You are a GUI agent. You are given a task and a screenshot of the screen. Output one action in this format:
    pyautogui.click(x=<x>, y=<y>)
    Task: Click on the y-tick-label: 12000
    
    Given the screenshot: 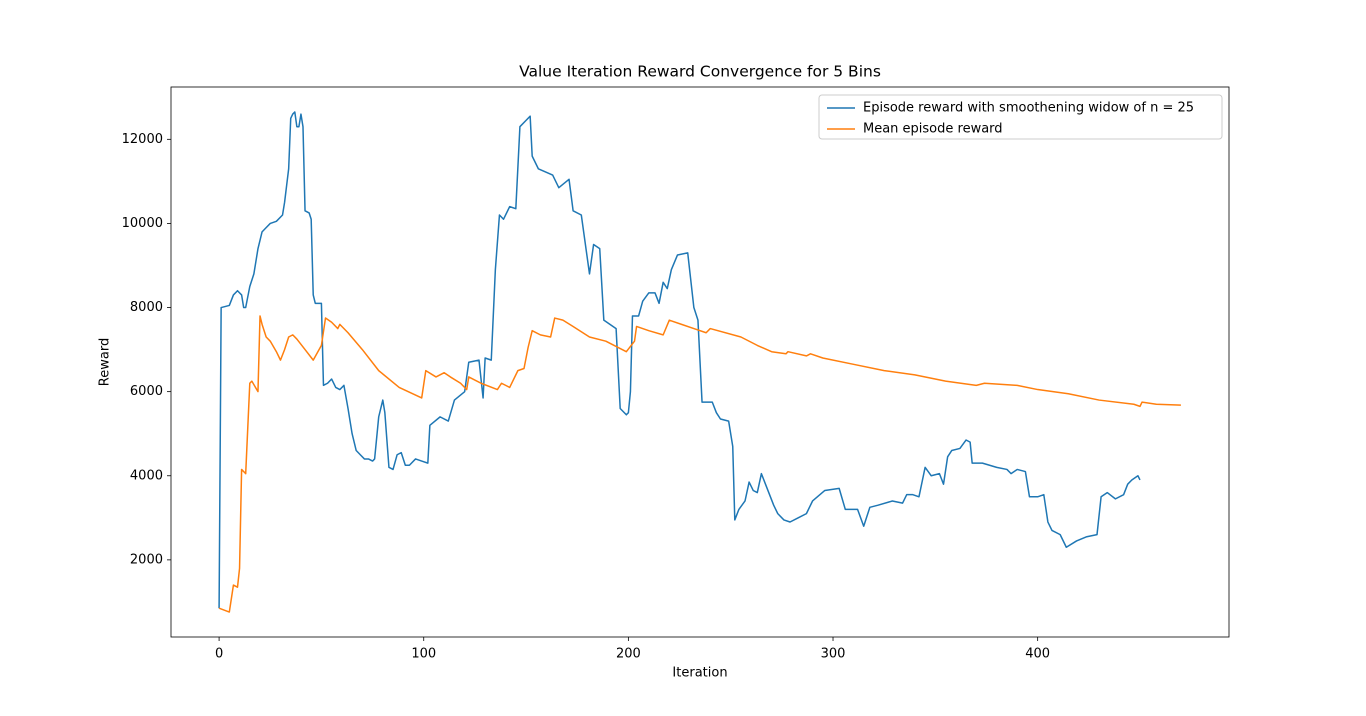 What is the action you would take?
    pyautogui.click(x=142, y=139)
    